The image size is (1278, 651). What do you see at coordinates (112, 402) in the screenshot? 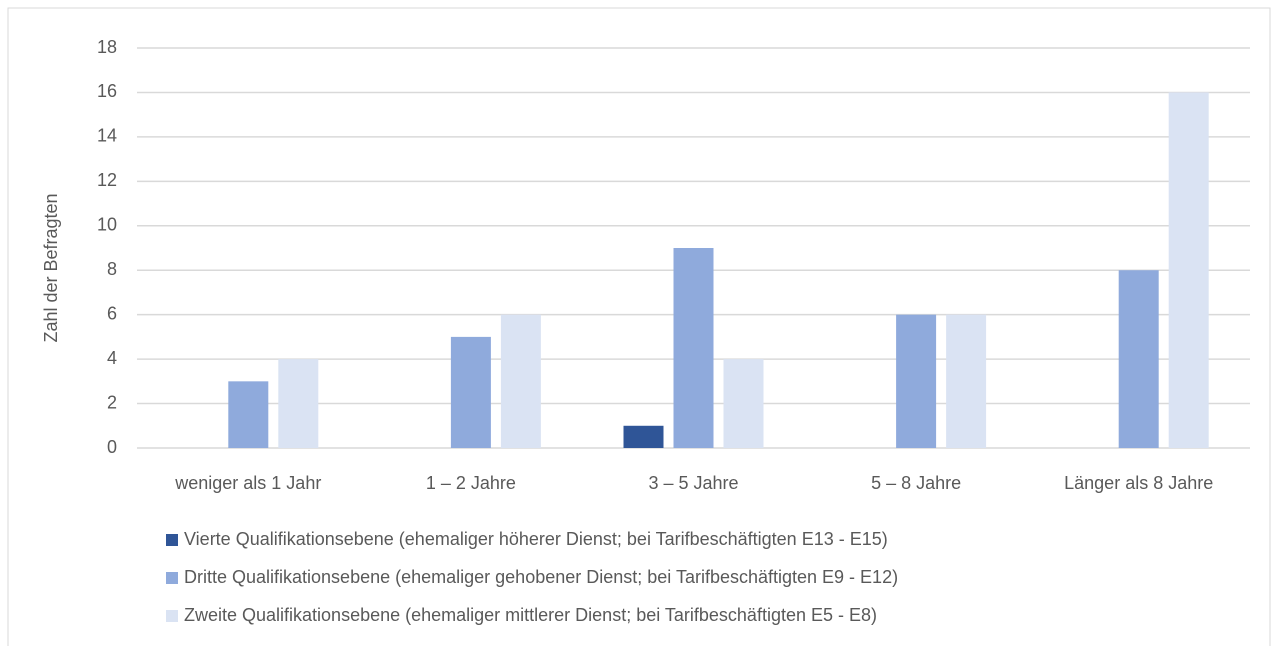
I see `y-tick-label: 2` at bounding box center [112, 402].